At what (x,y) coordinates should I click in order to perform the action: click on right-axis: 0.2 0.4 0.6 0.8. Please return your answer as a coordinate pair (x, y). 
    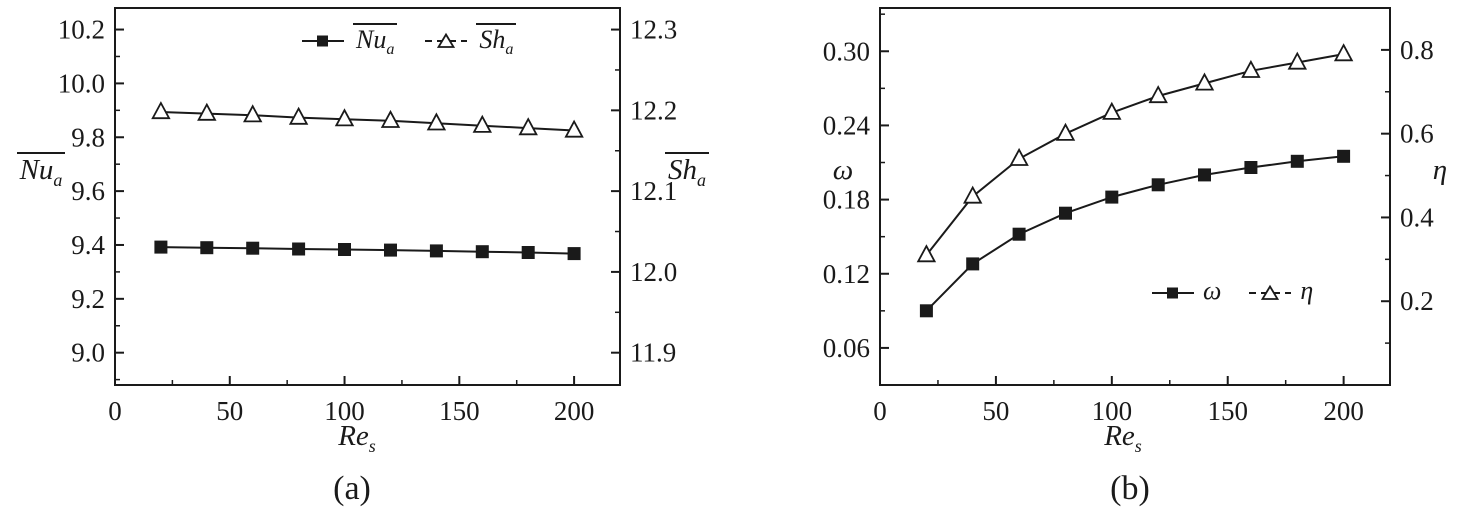
    Looking at the image, I should click on (1407, 189).